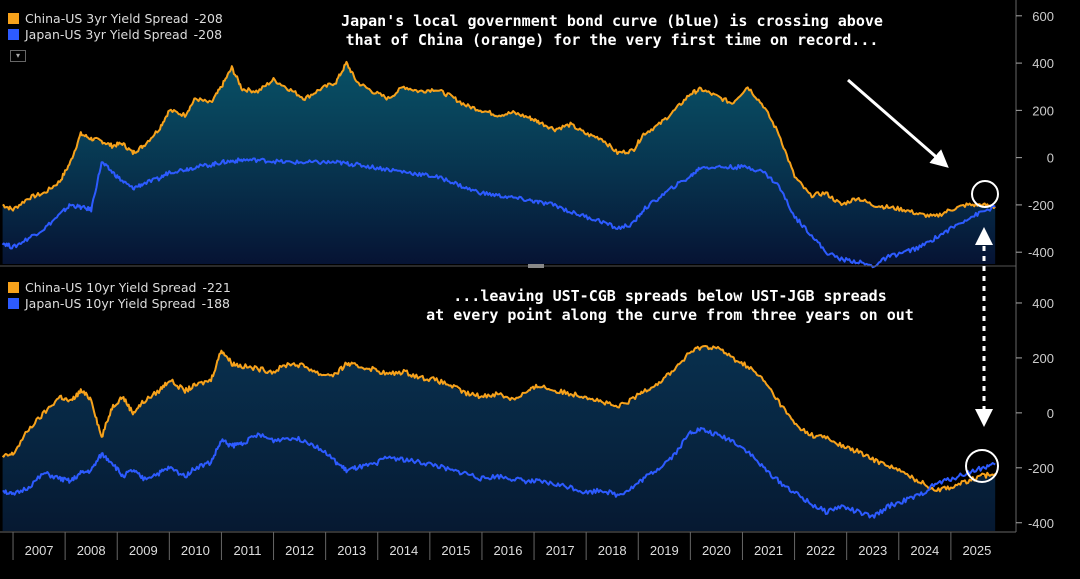 This screenshot has width=1080, height=579. Describe the element at coordinates (716, 550) in the screenshot. I see `x-tick-label: 2020` at that location.